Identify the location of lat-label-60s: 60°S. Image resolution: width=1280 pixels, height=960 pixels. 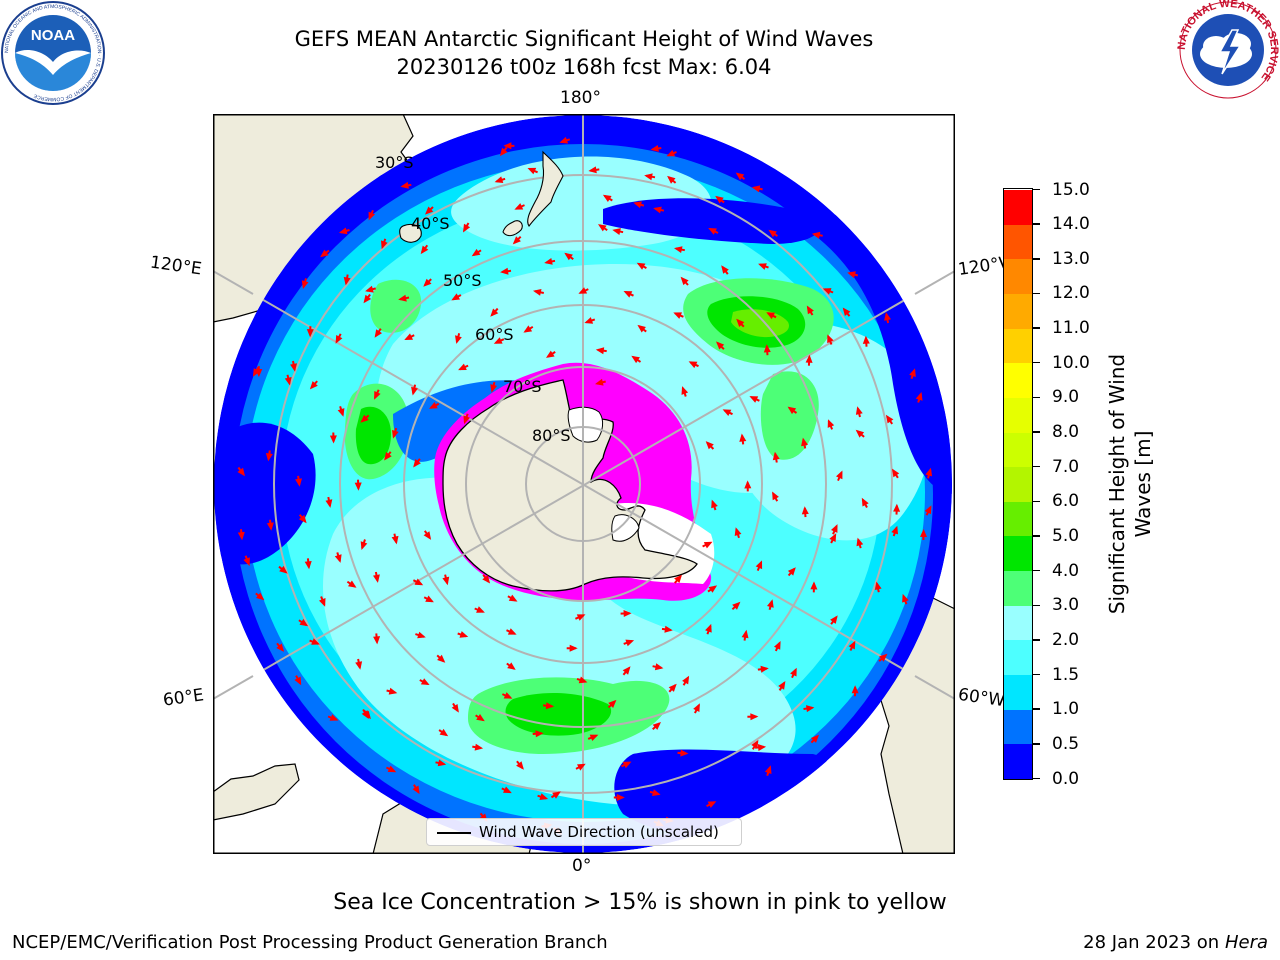
(494, 334).